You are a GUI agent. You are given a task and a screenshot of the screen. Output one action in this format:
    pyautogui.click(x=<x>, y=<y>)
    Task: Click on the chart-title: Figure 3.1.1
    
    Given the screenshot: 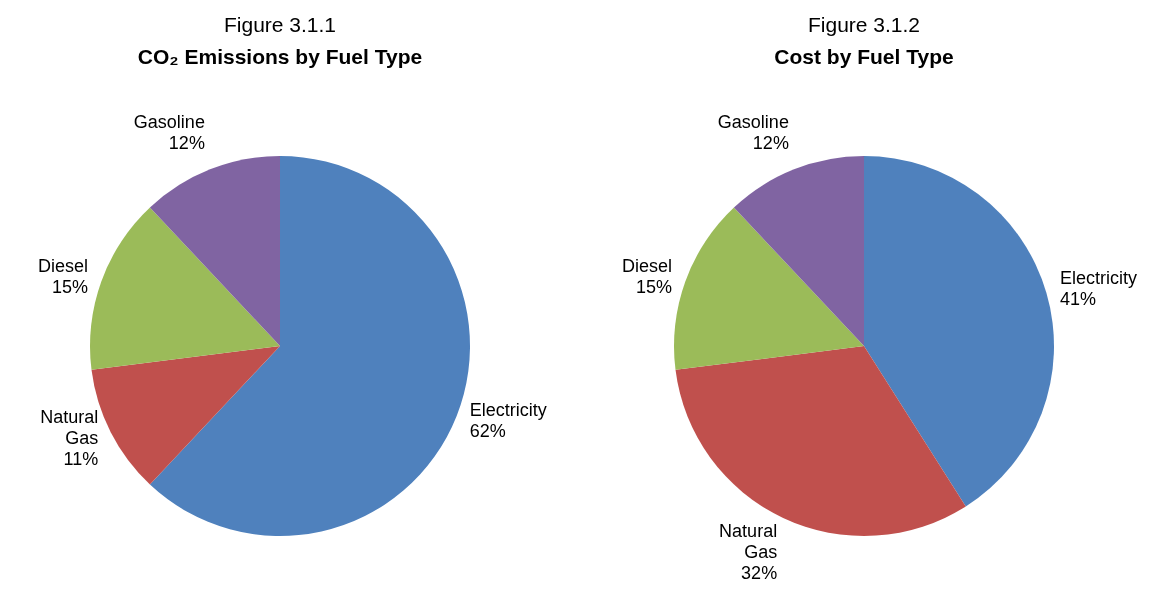 What is the action you would take?
    pyautogui.click(x=280, y=24)
    